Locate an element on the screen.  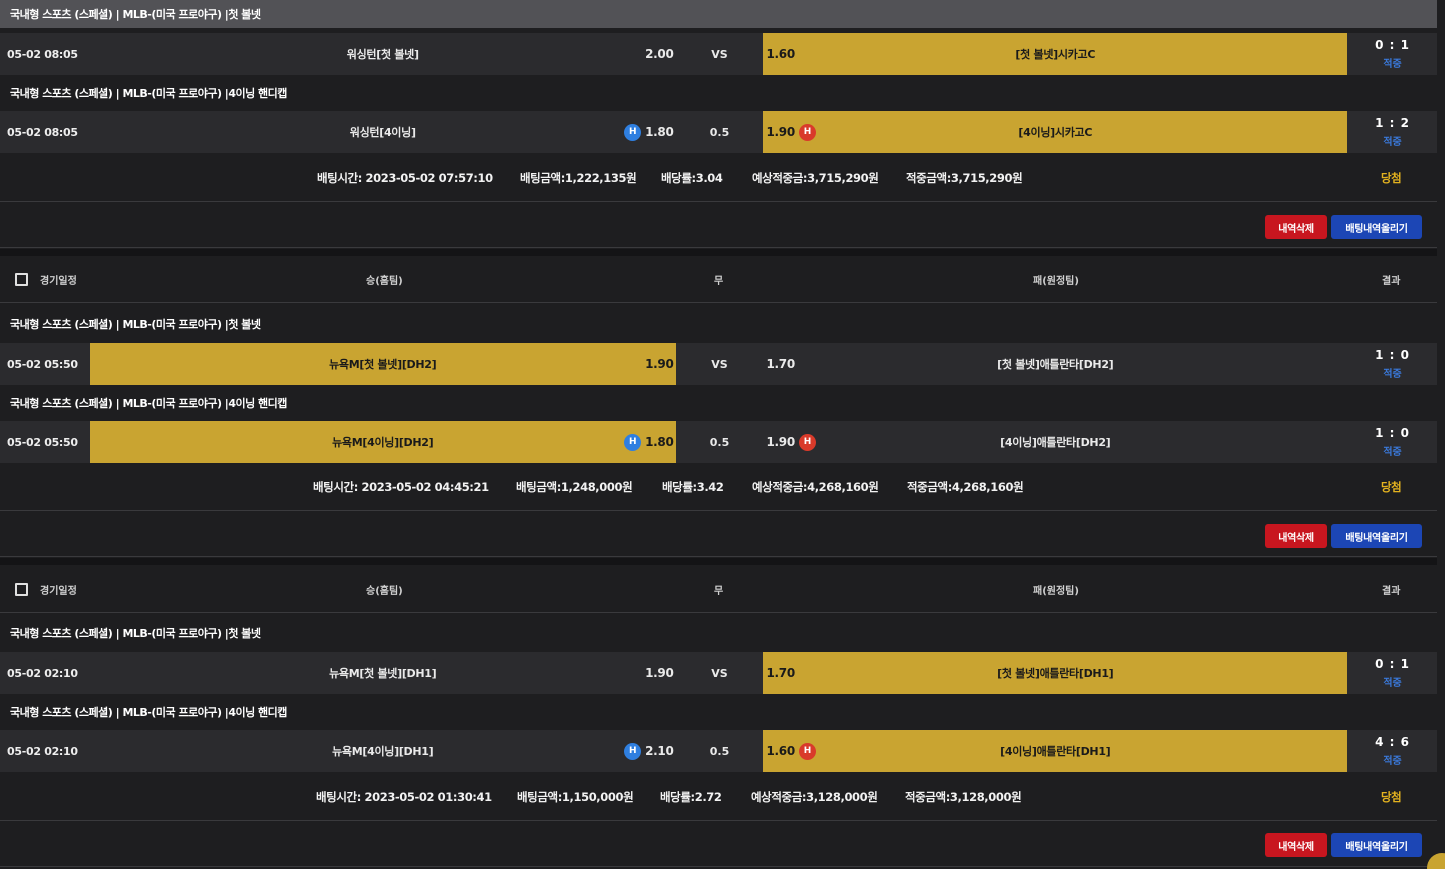
home-pick: 뉴욕M[4이닝][DH1] H 2.10 is located at coordinates (382, 751).